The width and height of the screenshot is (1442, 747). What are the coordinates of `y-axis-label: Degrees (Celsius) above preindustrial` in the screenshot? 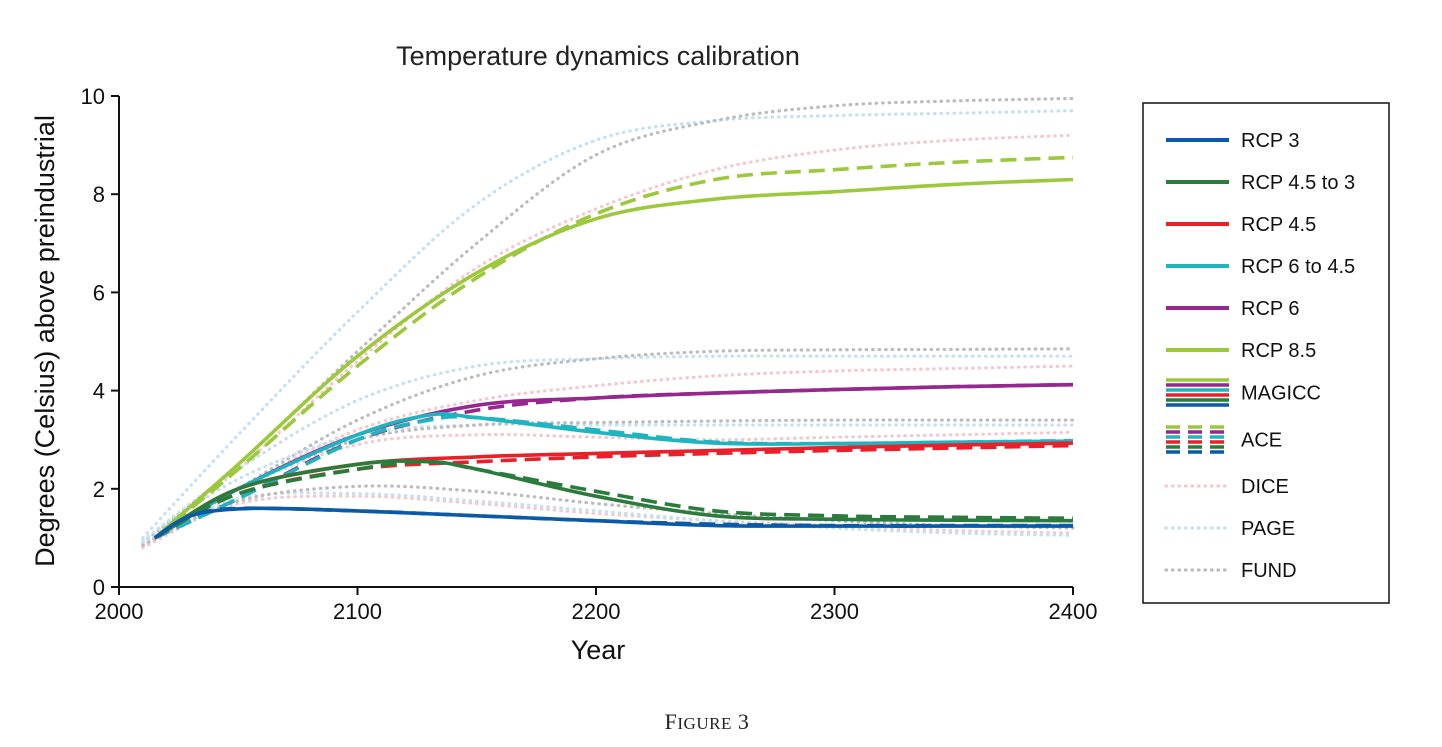 It's located at (45, 341).